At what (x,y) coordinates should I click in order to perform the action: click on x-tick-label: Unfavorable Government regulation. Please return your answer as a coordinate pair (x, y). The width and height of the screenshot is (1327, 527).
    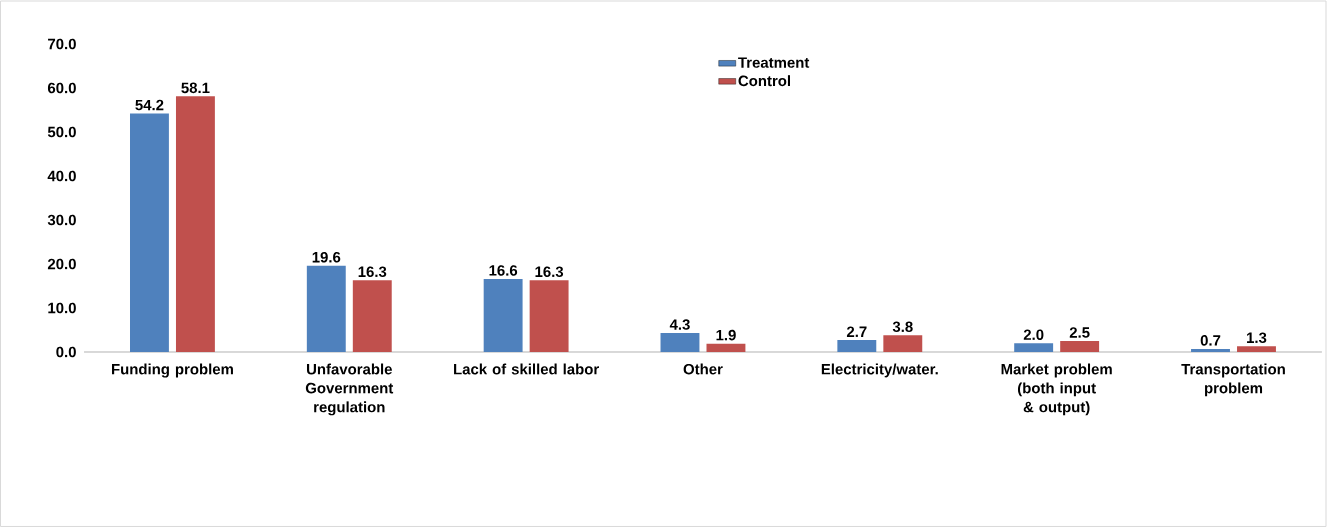
    Looking at the image, I should click on (349, 389).